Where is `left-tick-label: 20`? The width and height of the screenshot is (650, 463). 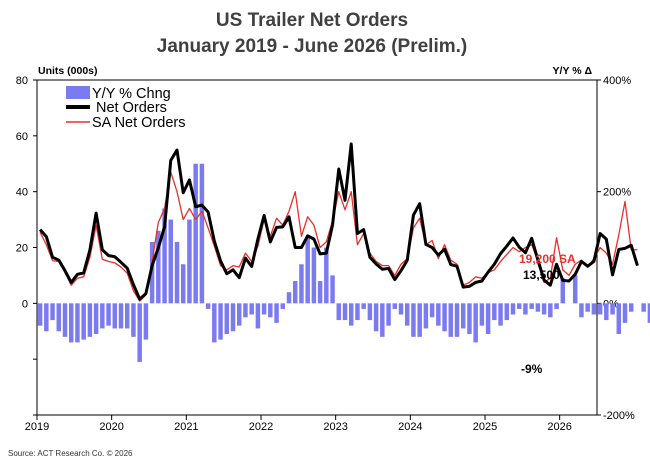 left-tick-label: 20 is located at coordinates (22, 249).